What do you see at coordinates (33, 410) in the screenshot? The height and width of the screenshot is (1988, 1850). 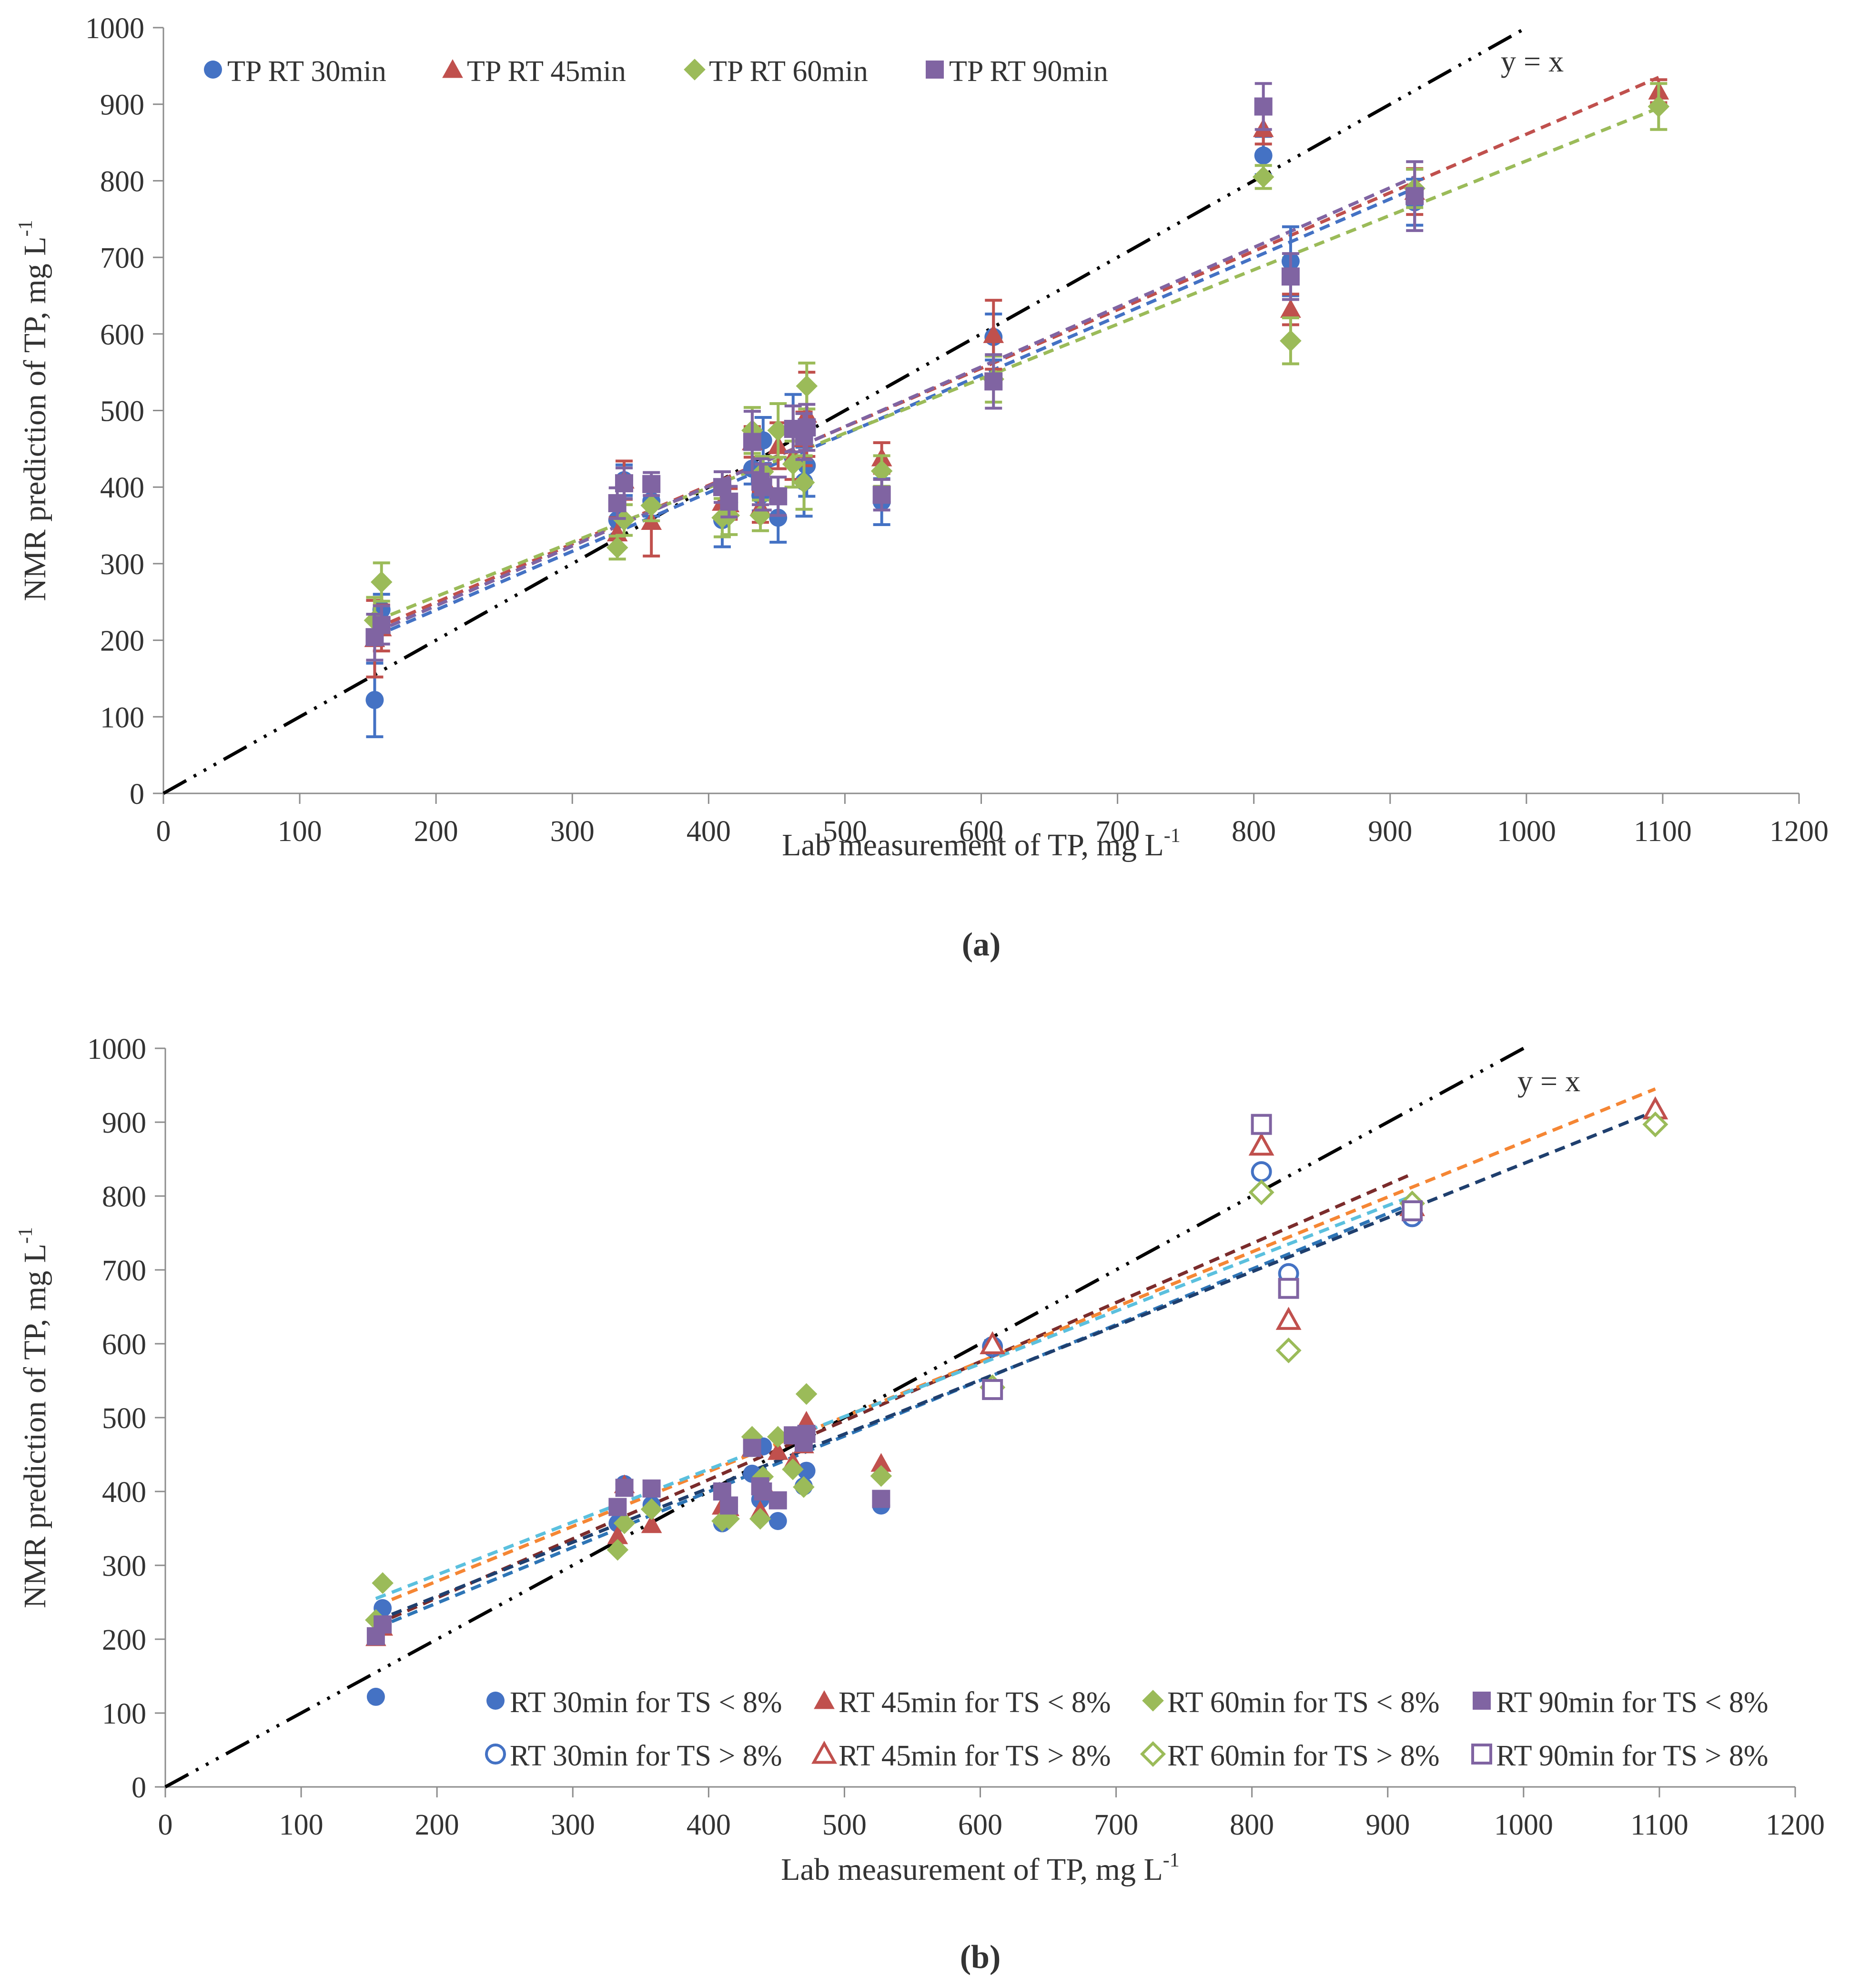 I see `a-y-axis-label: NMR prediction of TP, mg L-1` at bounding box center [33, 410].